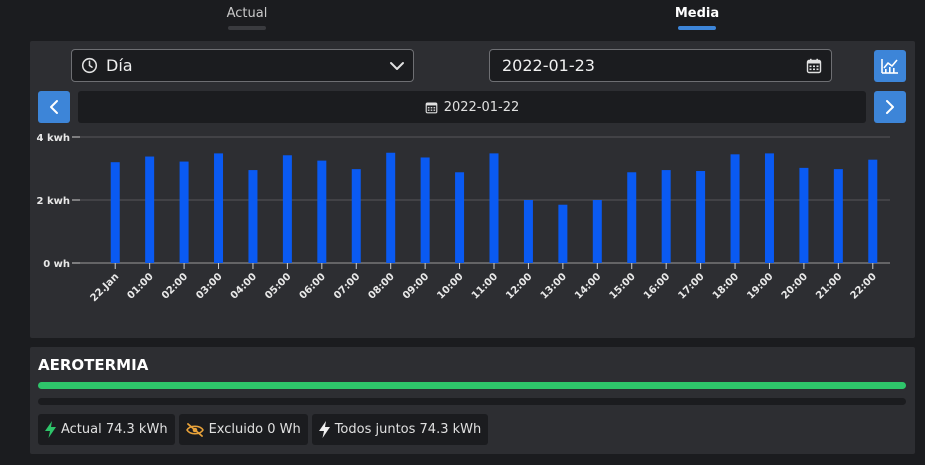  I want to click on total-chip: Todos juntos 74.3 kWh, so click(400, 429).